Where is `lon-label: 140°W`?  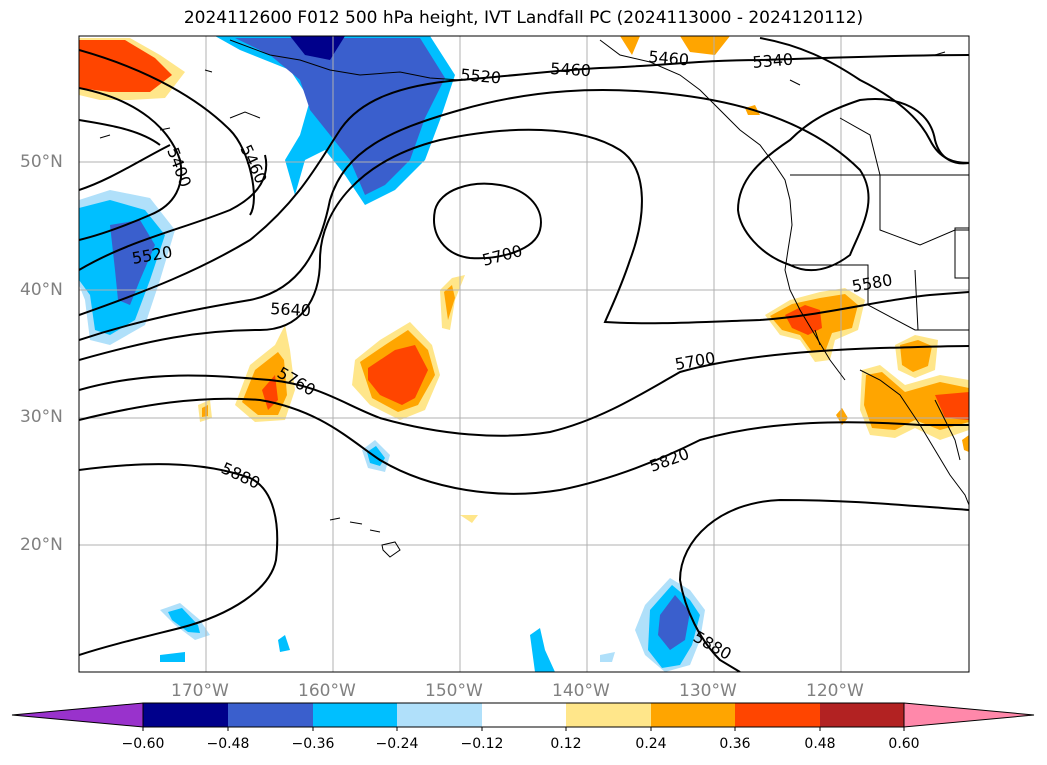
lon-label: 140°W is located at coordinates (581, 691).